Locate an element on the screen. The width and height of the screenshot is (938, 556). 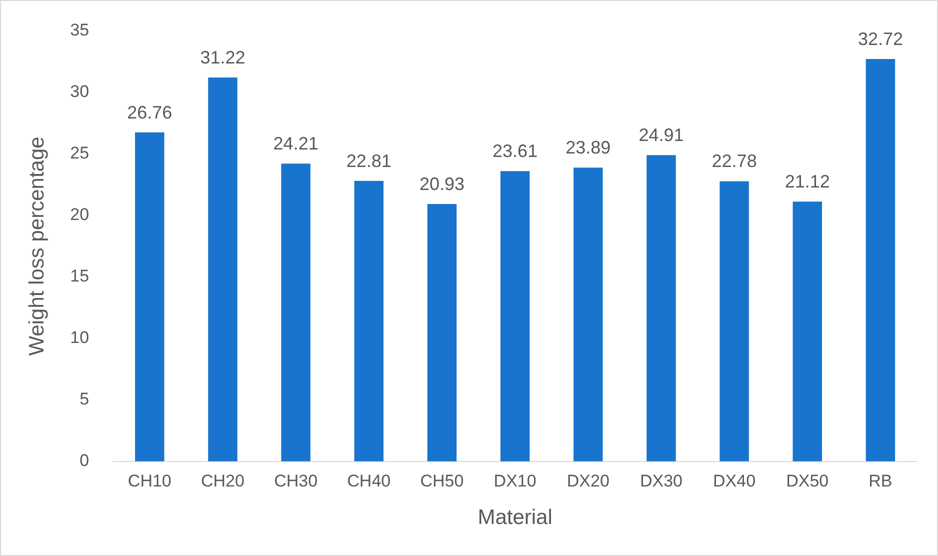
y-tick-label: 20 is located at coordinates (80, 214).